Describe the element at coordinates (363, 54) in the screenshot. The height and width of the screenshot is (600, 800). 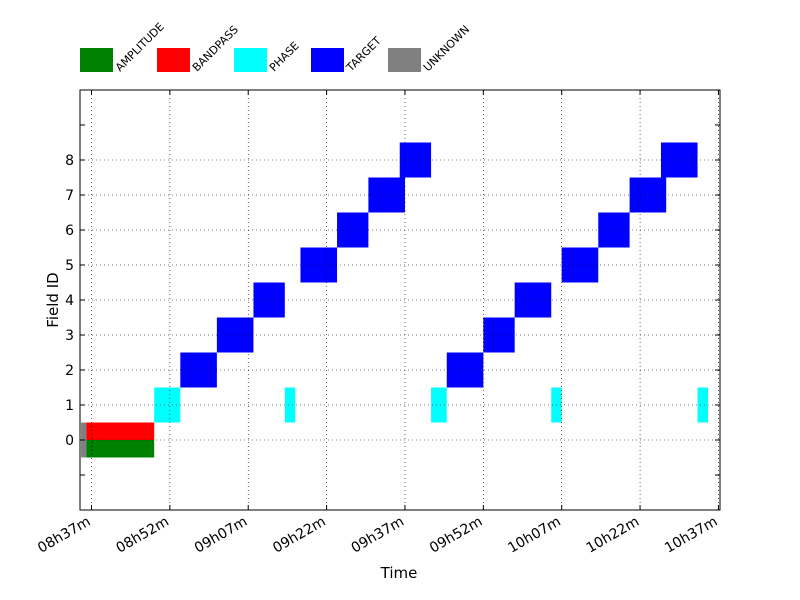
I see `legend-label-target: TARGET` at that location.